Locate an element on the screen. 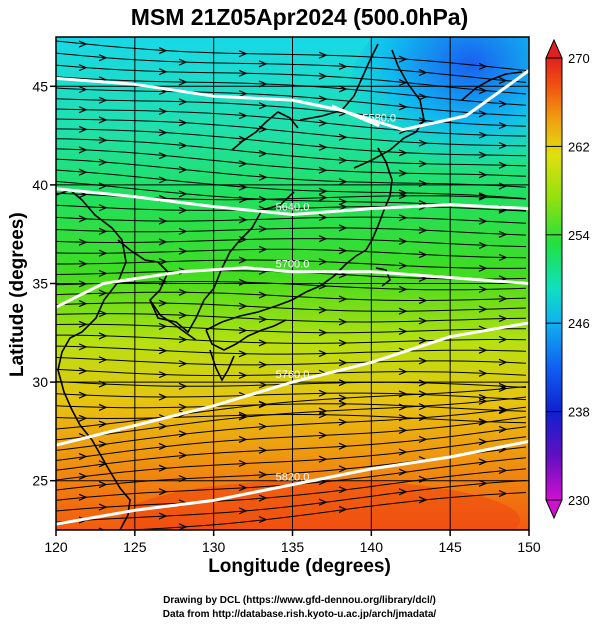 Image resolution: width=599 pixels, height=625 pixels. x-tick-label: 135 is located at coordinates (293, 547).